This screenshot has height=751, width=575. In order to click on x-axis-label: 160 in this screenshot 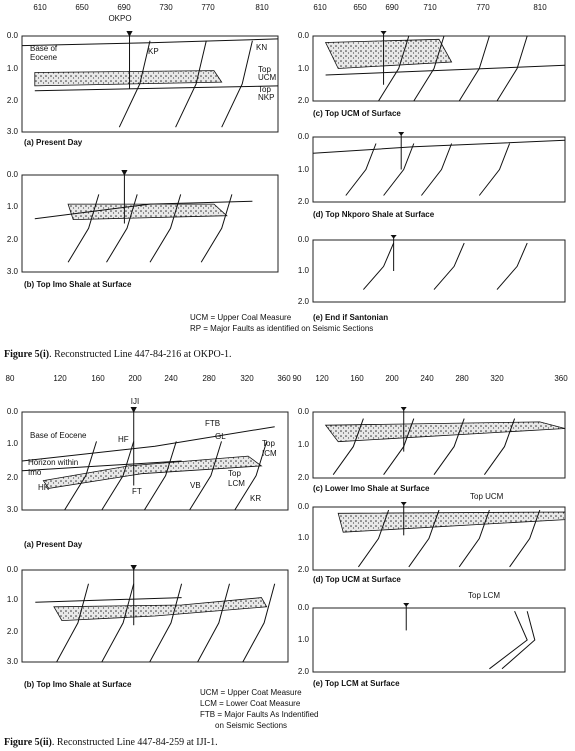, I will do `click(98, 378)`.